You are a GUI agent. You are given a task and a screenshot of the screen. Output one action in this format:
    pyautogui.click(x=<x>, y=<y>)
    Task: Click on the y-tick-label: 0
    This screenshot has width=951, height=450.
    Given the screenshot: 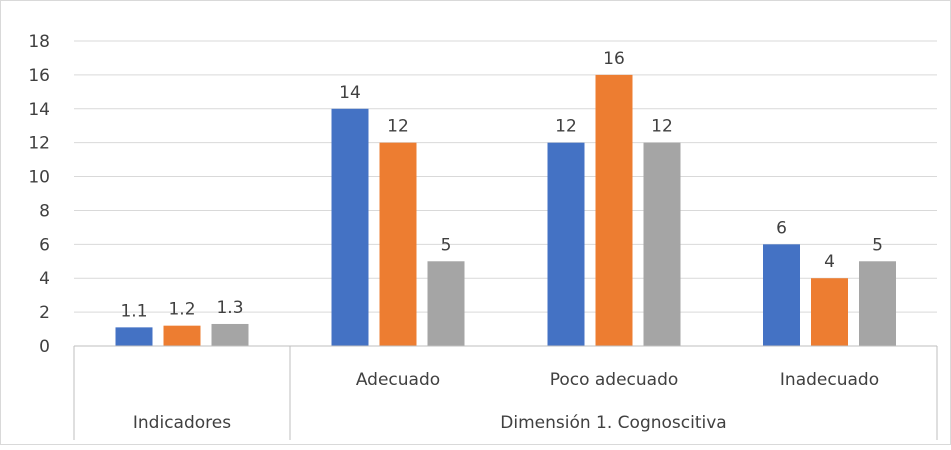 What is the action you would take?
    pyautogui.click(x=44, y=347)
    